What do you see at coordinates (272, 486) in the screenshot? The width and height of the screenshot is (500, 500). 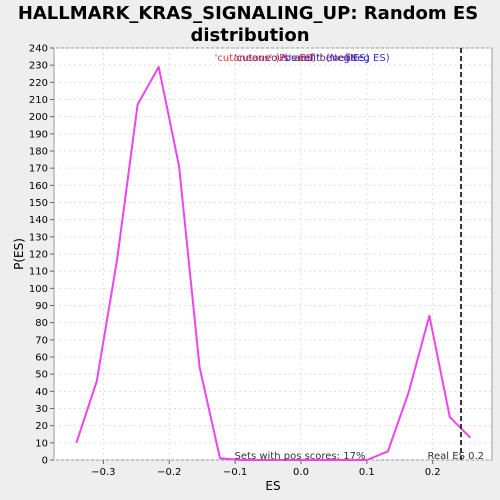 I see `x-axis-label: ES` at bounding box center [272, 486].